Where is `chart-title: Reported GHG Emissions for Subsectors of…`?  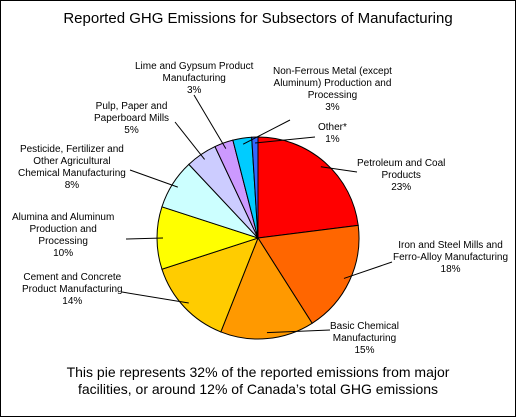 chart-title: Reported GHG Emissions for Subsectors of… is located at coordinates (258, 18).